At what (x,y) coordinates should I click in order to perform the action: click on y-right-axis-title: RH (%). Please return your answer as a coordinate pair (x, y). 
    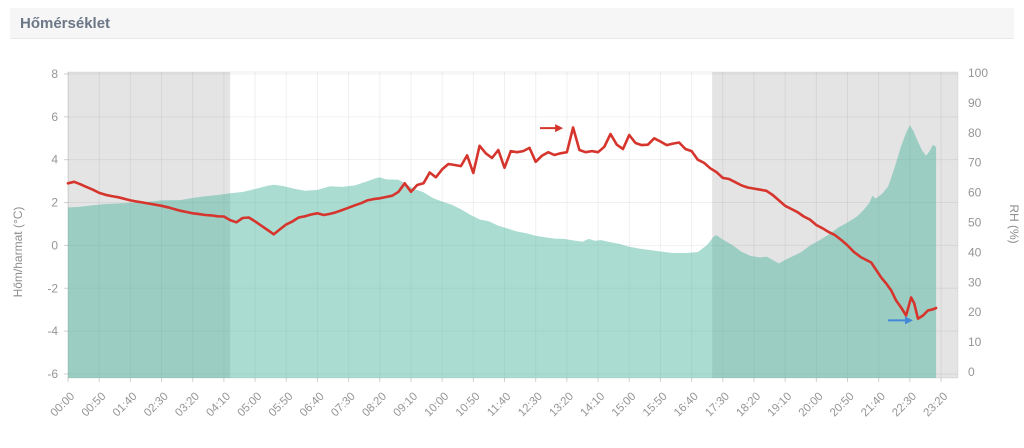
    Looking at the image, I should click on (1014, 223).